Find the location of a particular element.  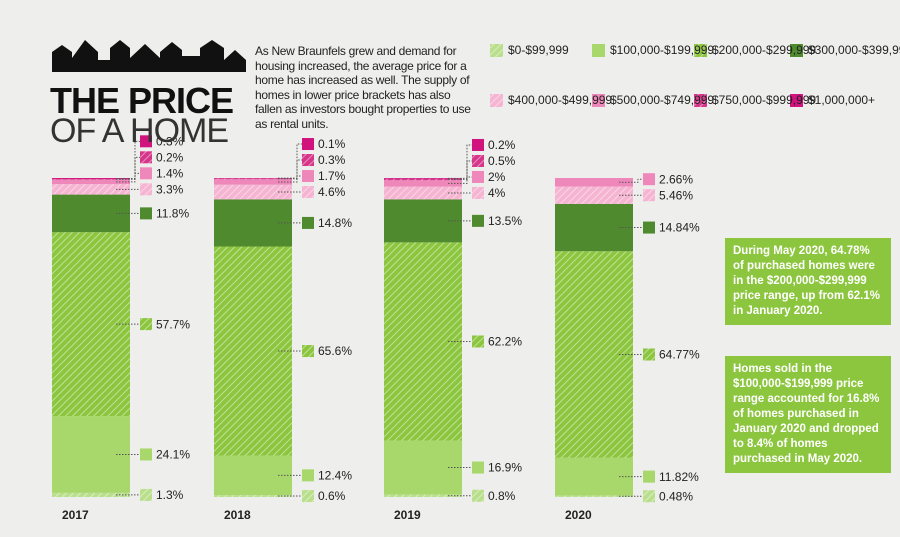

value-label: 1.4% is located at coordinates (170, 173).